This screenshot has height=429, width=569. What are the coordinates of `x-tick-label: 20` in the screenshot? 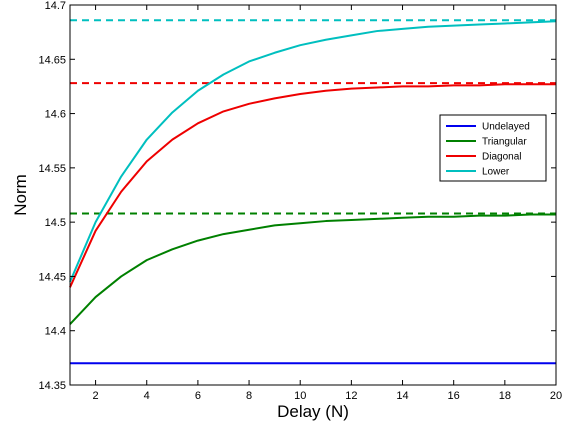 It's located at (556, 396).